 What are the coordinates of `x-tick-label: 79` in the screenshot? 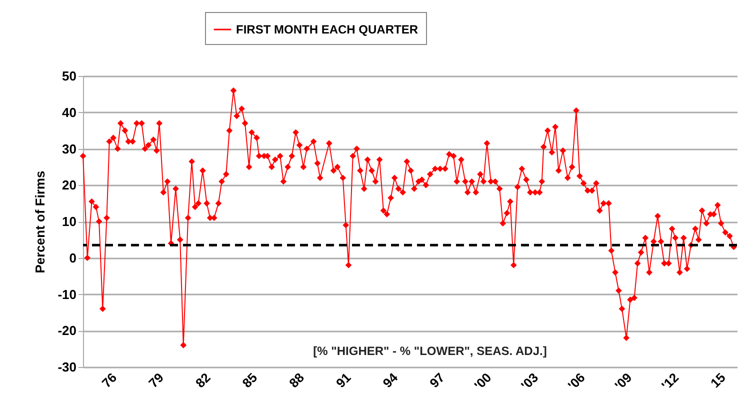 It's located at (156, 380).